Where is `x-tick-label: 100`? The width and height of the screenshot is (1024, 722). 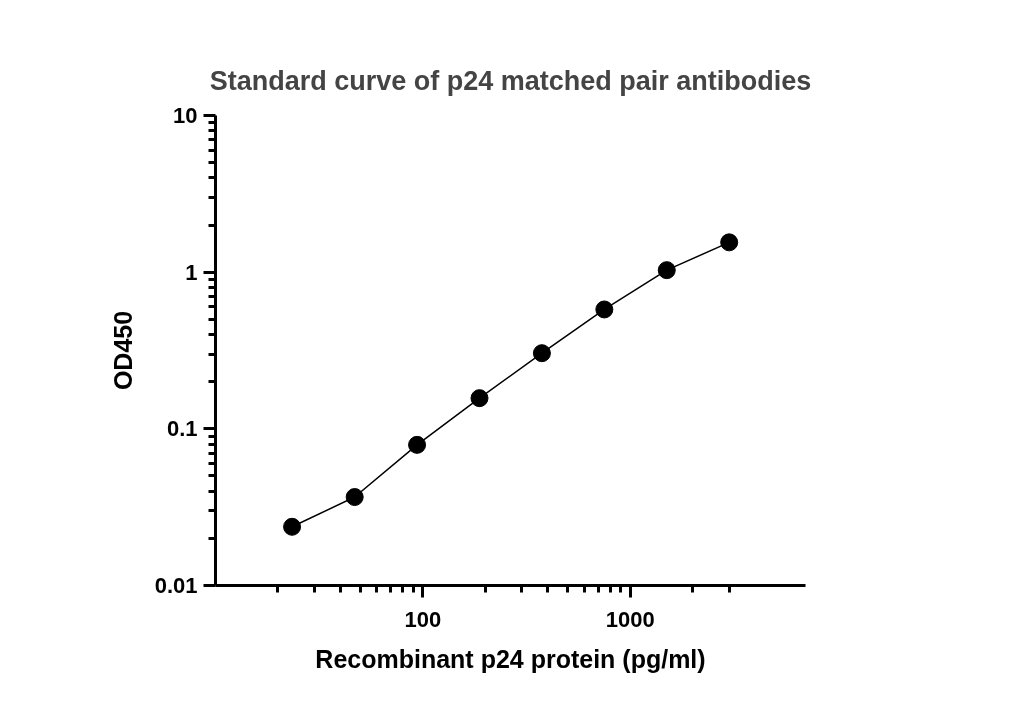
x-tick-label: 100 is located at coordinates (423, 619).